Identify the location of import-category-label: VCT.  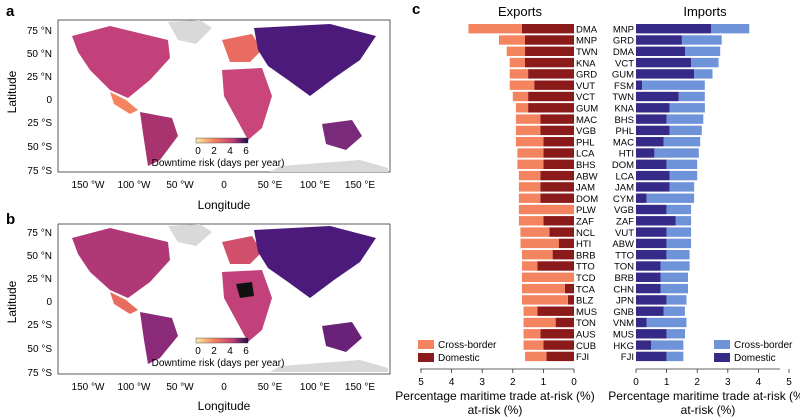
(624, 63).